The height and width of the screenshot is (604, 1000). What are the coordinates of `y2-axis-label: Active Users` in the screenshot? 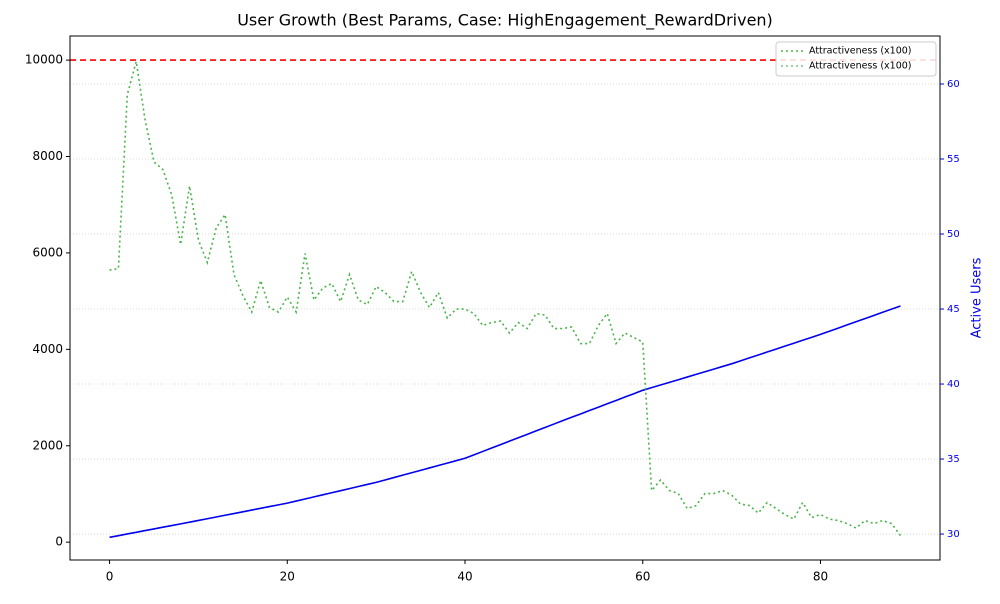 It's located at (977, 297).